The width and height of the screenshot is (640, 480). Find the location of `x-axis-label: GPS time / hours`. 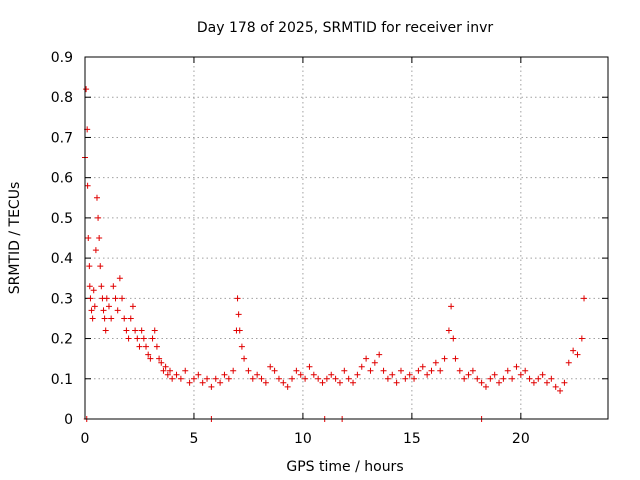

x-axis-label: GPS time / hours is located at coordinates (344, 467).